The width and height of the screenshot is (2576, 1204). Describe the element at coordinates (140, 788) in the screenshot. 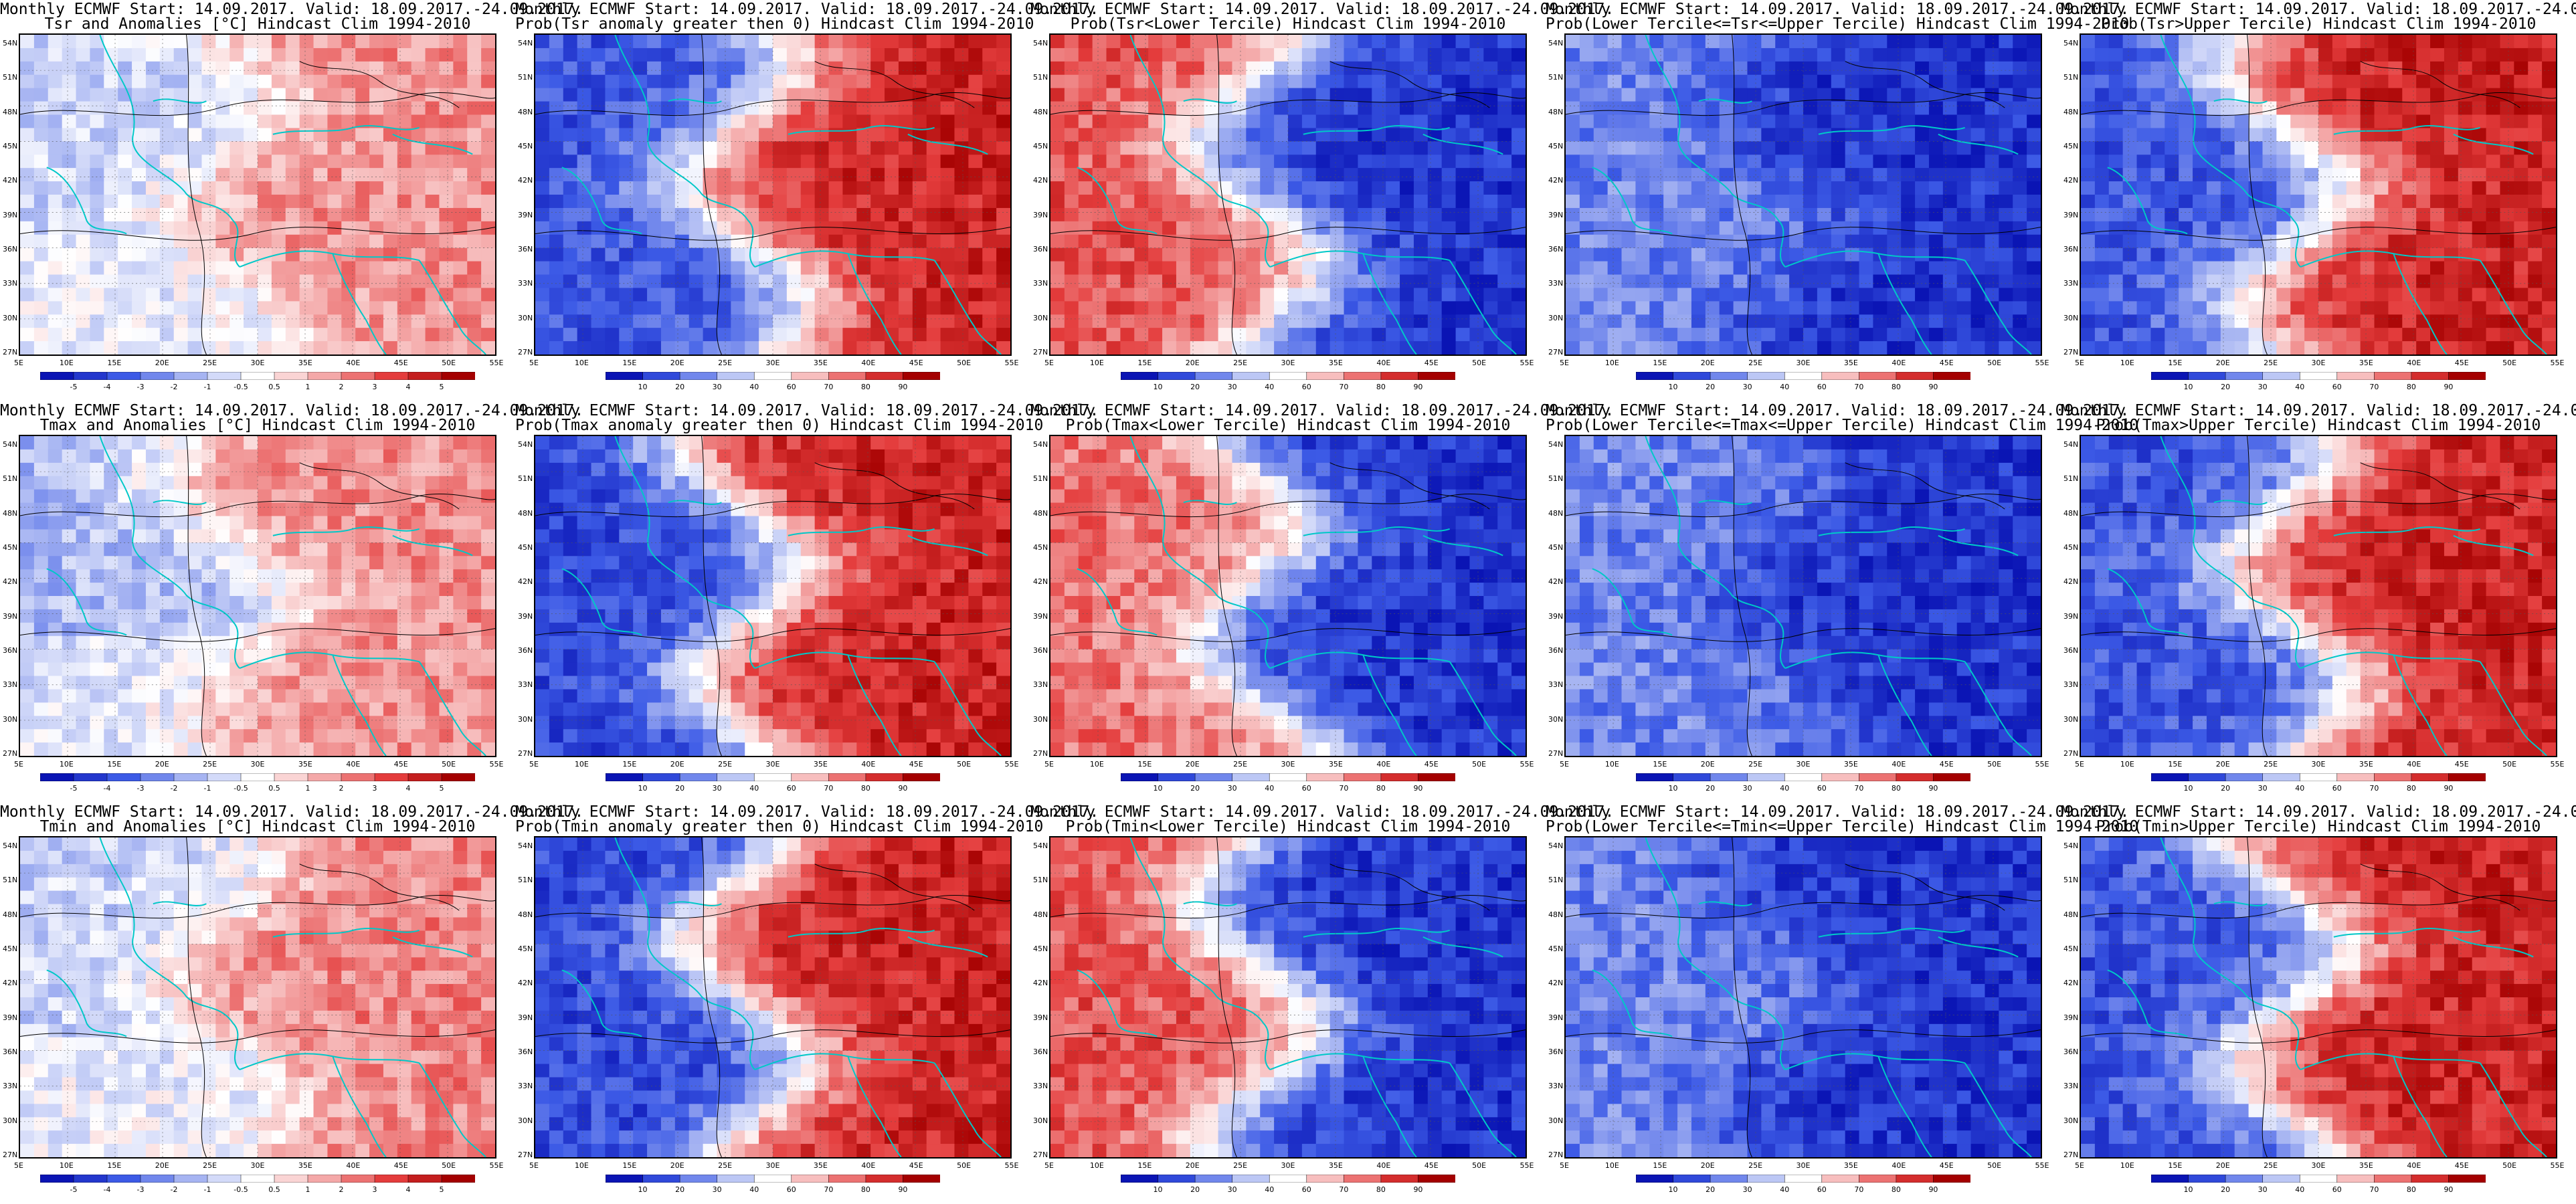

I see `color-scale-tick: -3` at that location.